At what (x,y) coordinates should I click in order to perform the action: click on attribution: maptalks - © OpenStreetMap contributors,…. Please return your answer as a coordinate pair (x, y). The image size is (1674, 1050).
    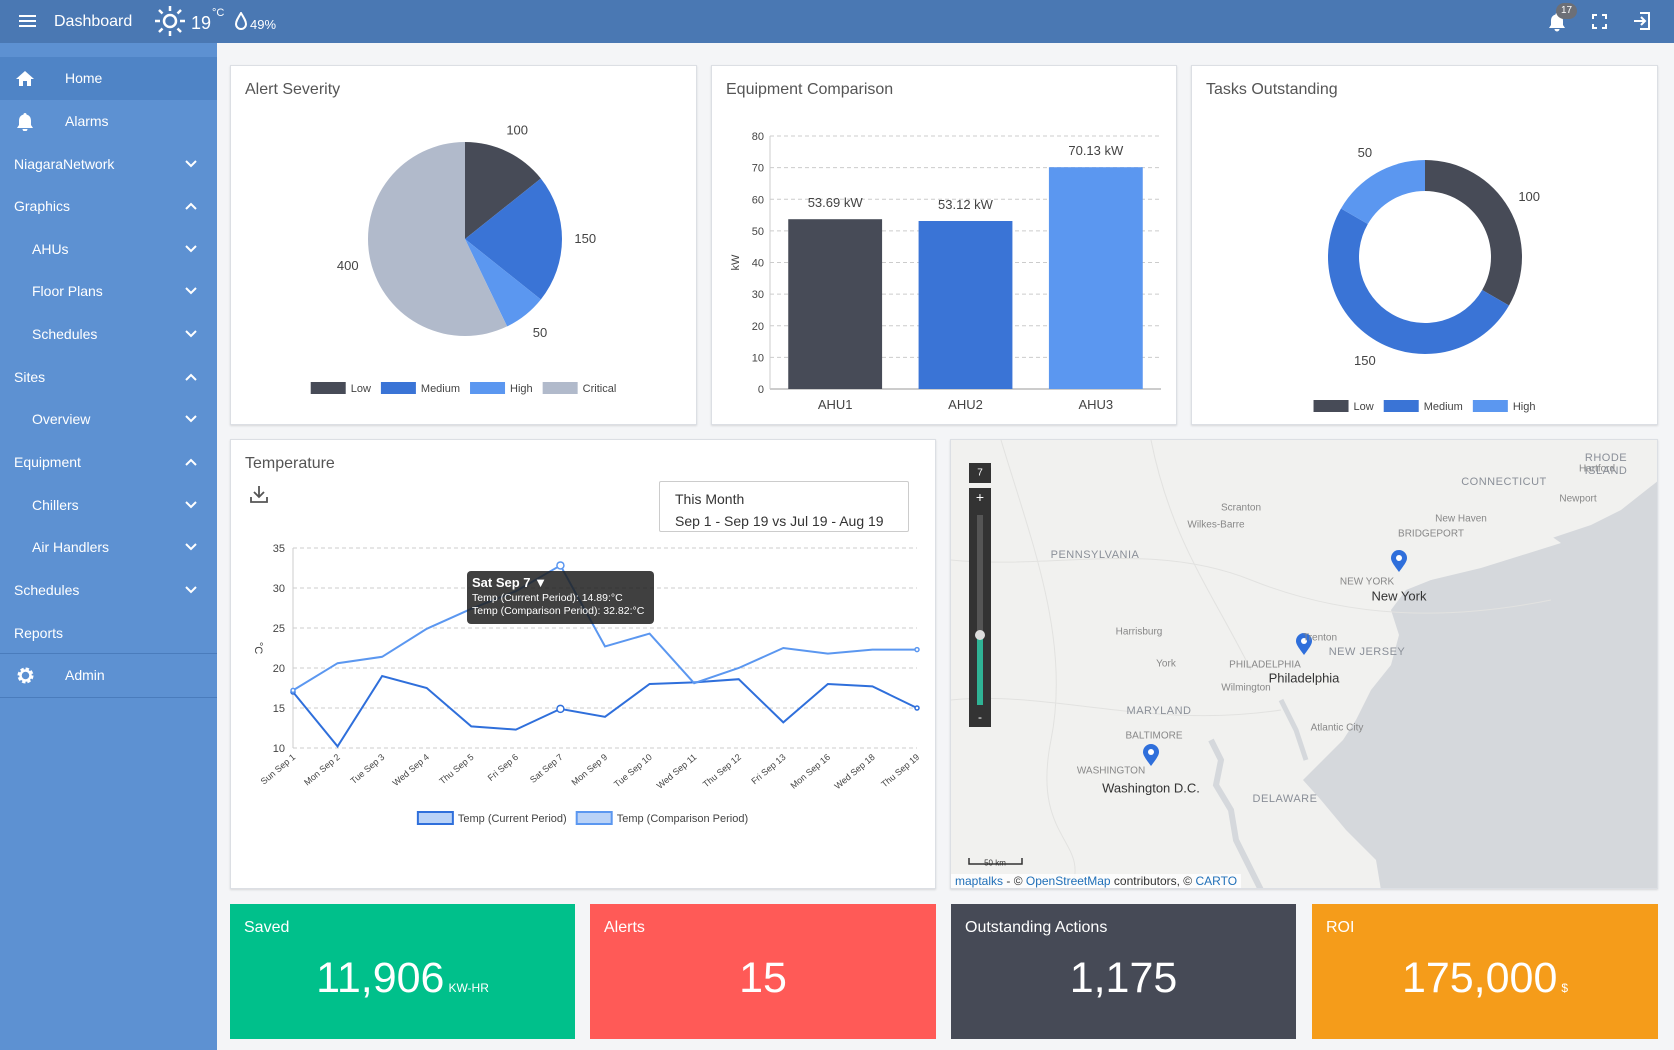
    Looking at the image, I should click on (1096, 881).